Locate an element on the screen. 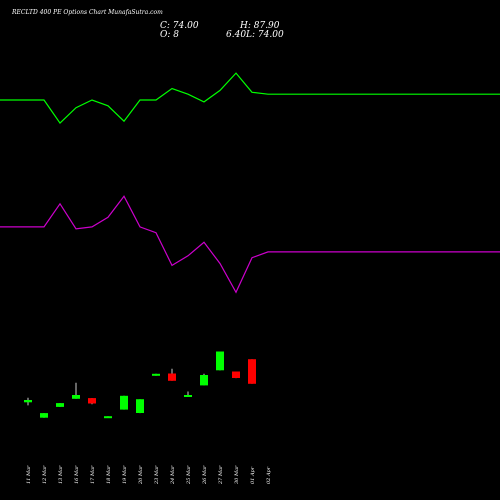  x-tick-label: 13 Mar is located at coordinates (61, 474).